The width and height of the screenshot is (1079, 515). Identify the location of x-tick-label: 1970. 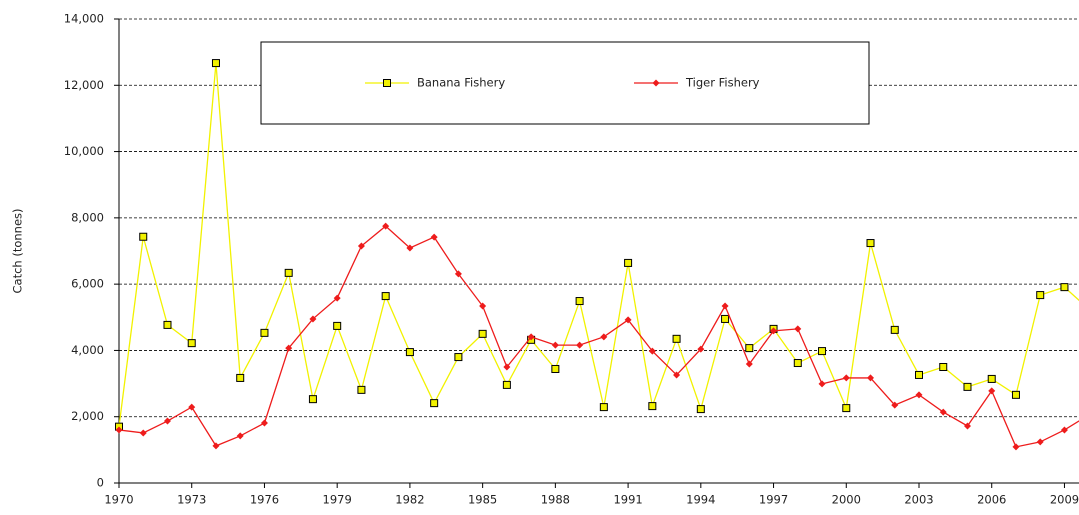
(118, 500).